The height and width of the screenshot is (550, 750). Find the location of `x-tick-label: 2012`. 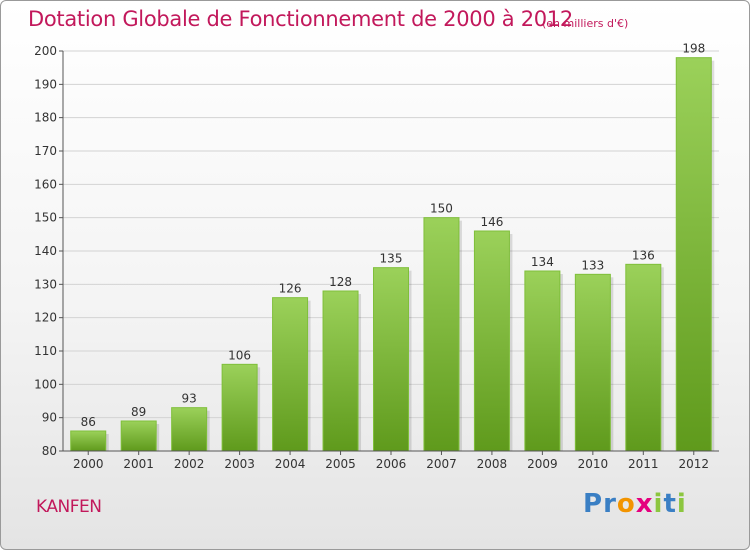

x-tick-label: 2012 is located at coordinates (693, 464).